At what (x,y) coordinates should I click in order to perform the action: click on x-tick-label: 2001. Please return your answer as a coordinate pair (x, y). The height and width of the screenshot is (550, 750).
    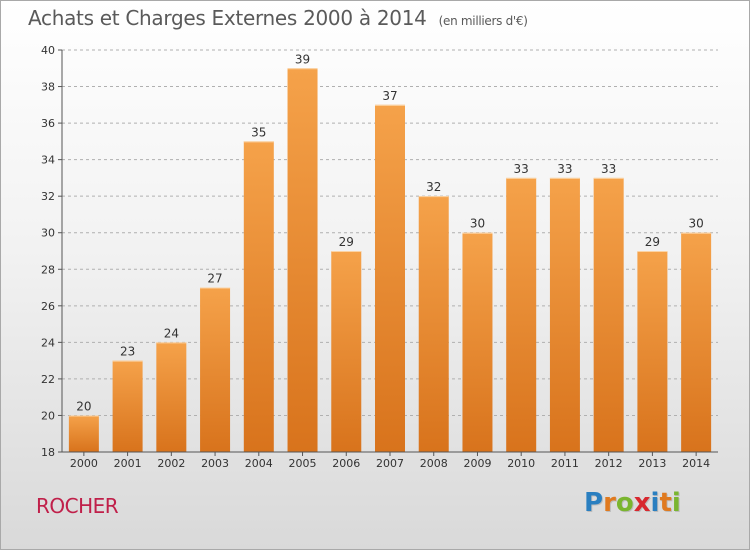
    Looking at the image, I should click on (128, 463).